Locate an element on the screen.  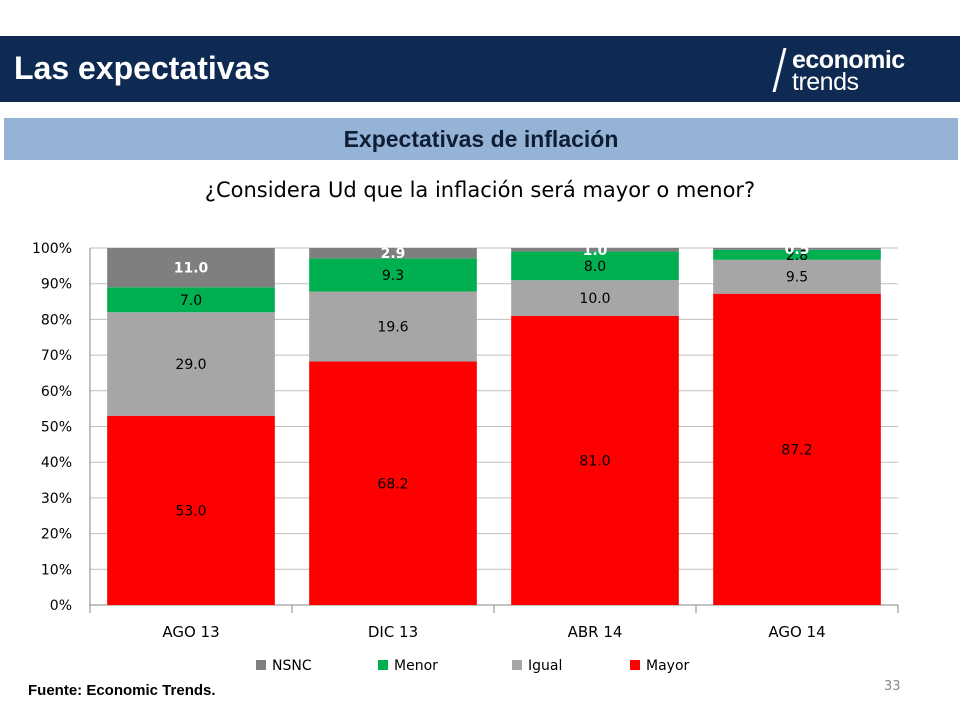
x-tick-label: AGO 14 is located at coordinates (796, 632).